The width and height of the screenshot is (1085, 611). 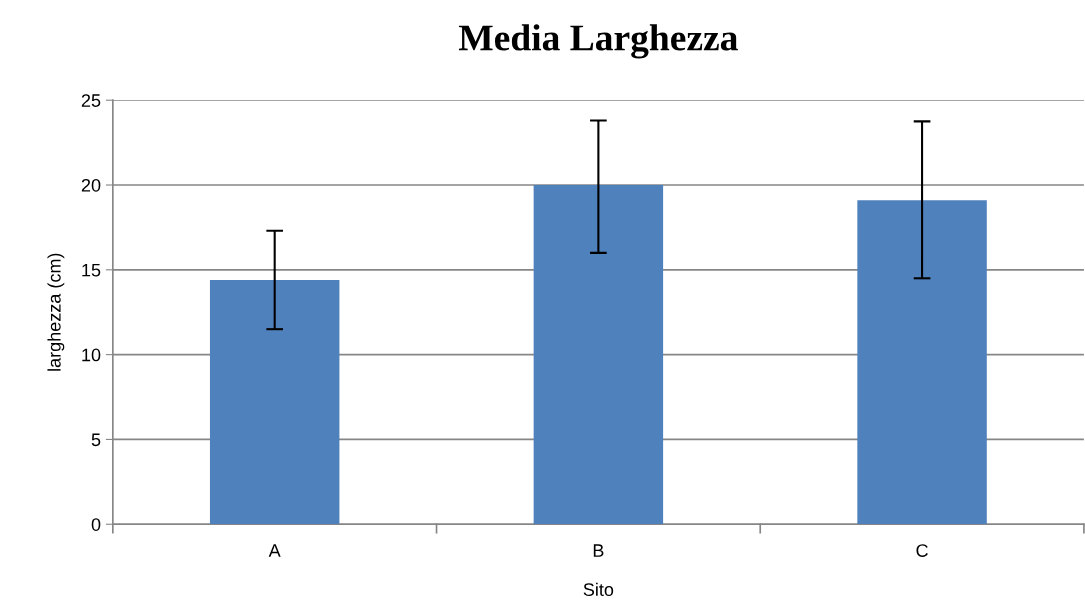 I want to click on x-tick-label: C, so click(x=922, y=550).